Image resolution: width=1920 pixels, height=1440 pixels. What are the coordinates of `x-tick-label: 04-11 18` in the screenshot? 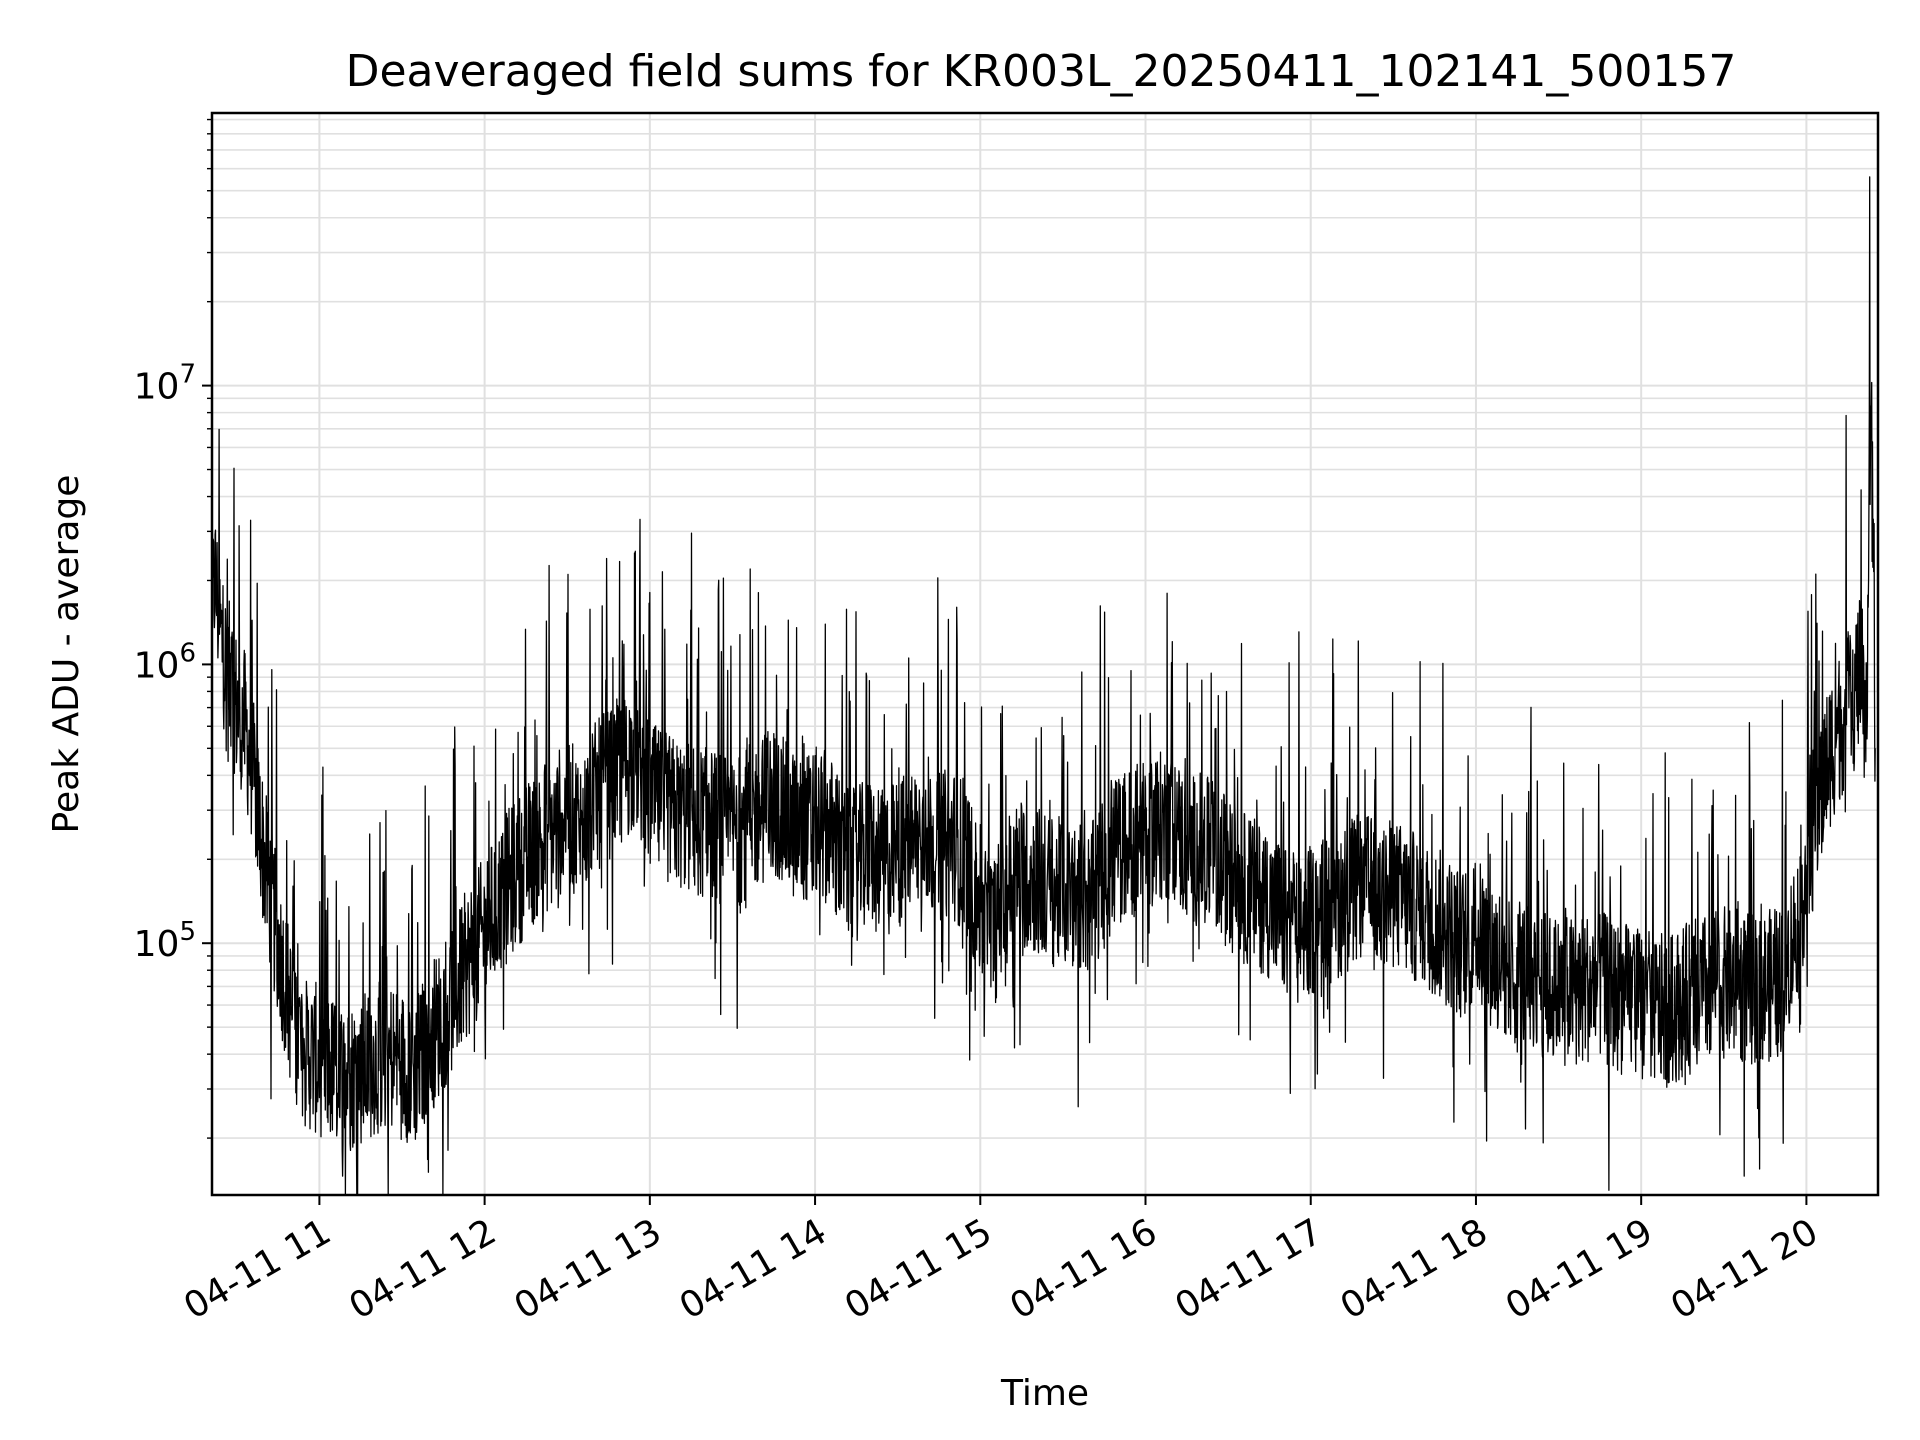 It's located at (1414, 1269).